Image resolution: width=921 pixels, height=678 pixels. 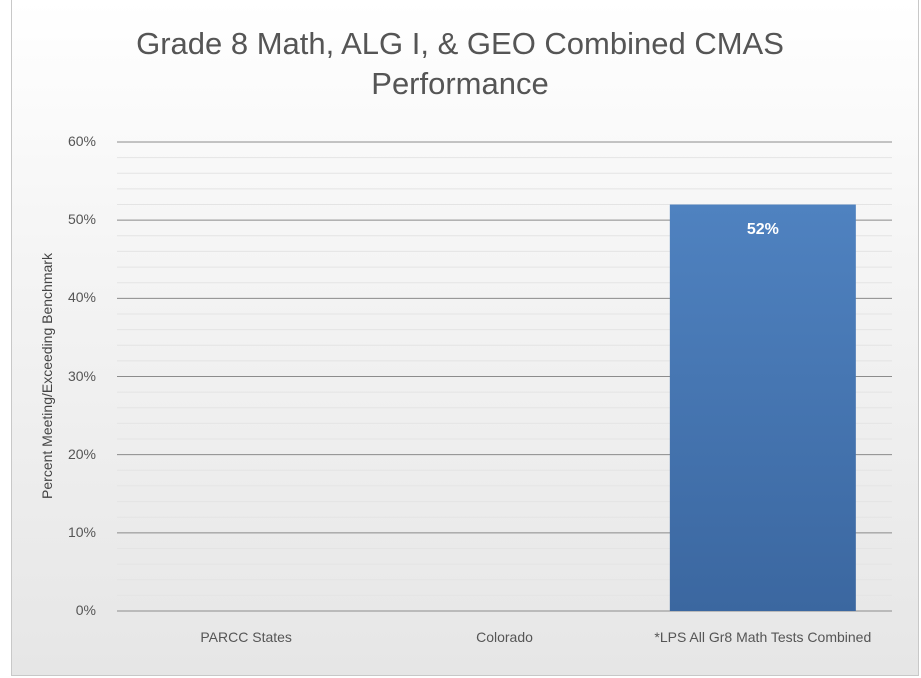 I want to click on y-tick-label: 50%, so click(x=81, y=219).